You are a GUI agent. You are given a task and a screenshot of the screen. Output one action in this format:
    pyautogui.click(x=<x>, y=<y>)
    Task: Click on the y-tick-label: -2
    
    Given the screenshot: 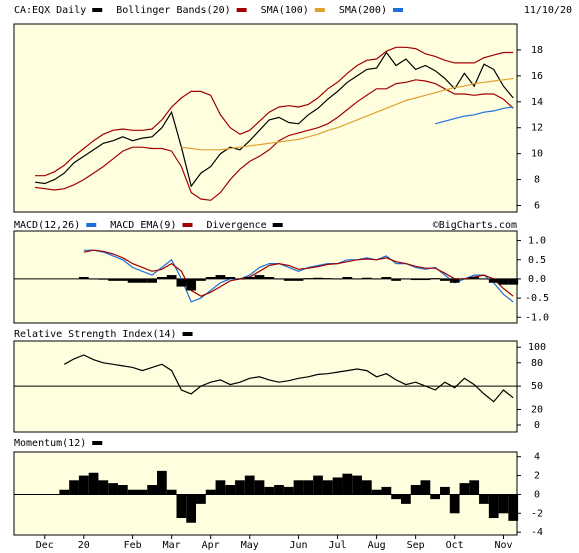 What is the action you would take?
    pyautogui.click(x=537, y=513)
    